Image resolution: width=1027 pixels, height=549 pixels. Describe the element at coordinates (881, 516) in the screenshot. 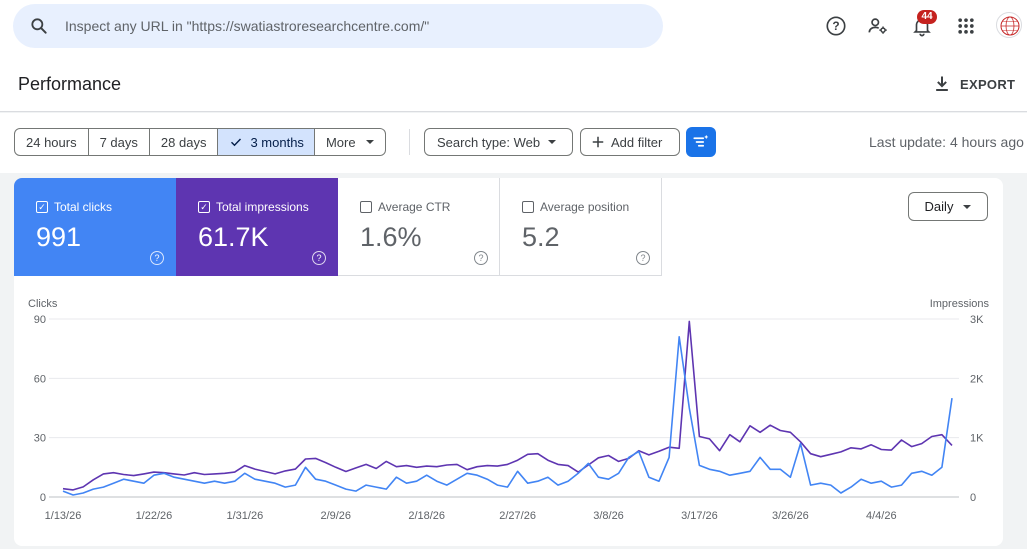

I see `x-tick-label: 4/4/26` at that location.